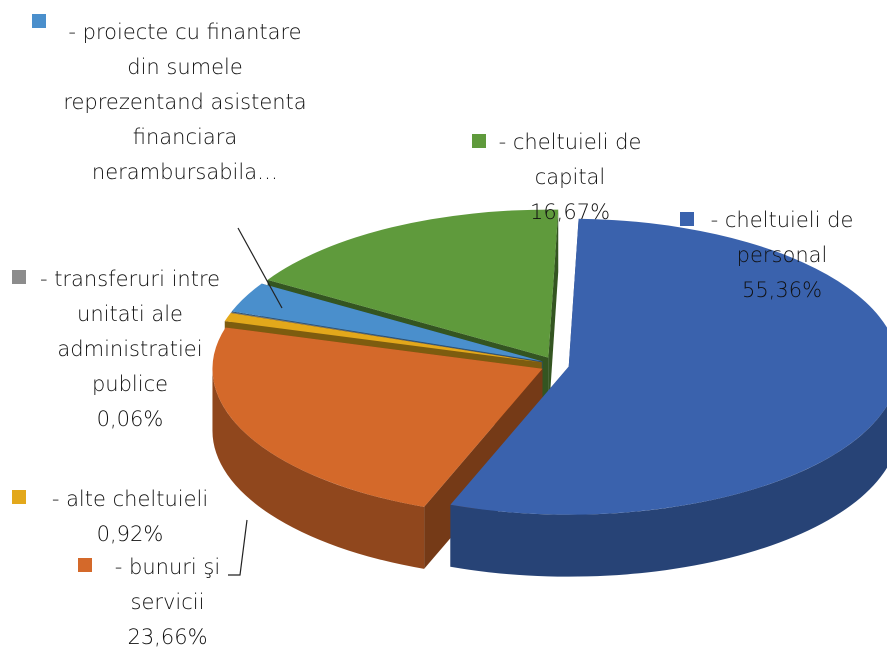  I want to click on category-label: - alte cheltuieli, so click(130, 499).